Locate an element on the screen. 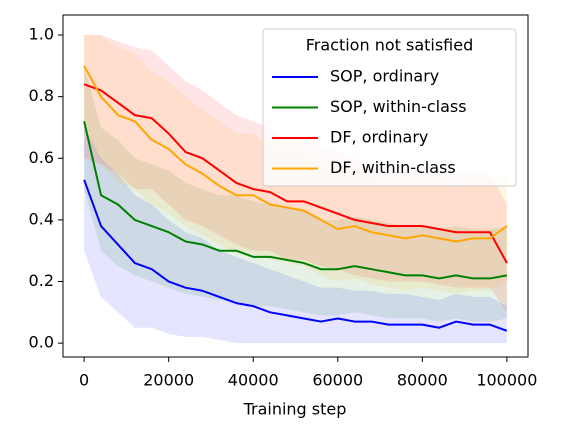 The width and height of the screenshot is (561, 436). x-tick-label: 40000 is located at coordinates (253, 380).